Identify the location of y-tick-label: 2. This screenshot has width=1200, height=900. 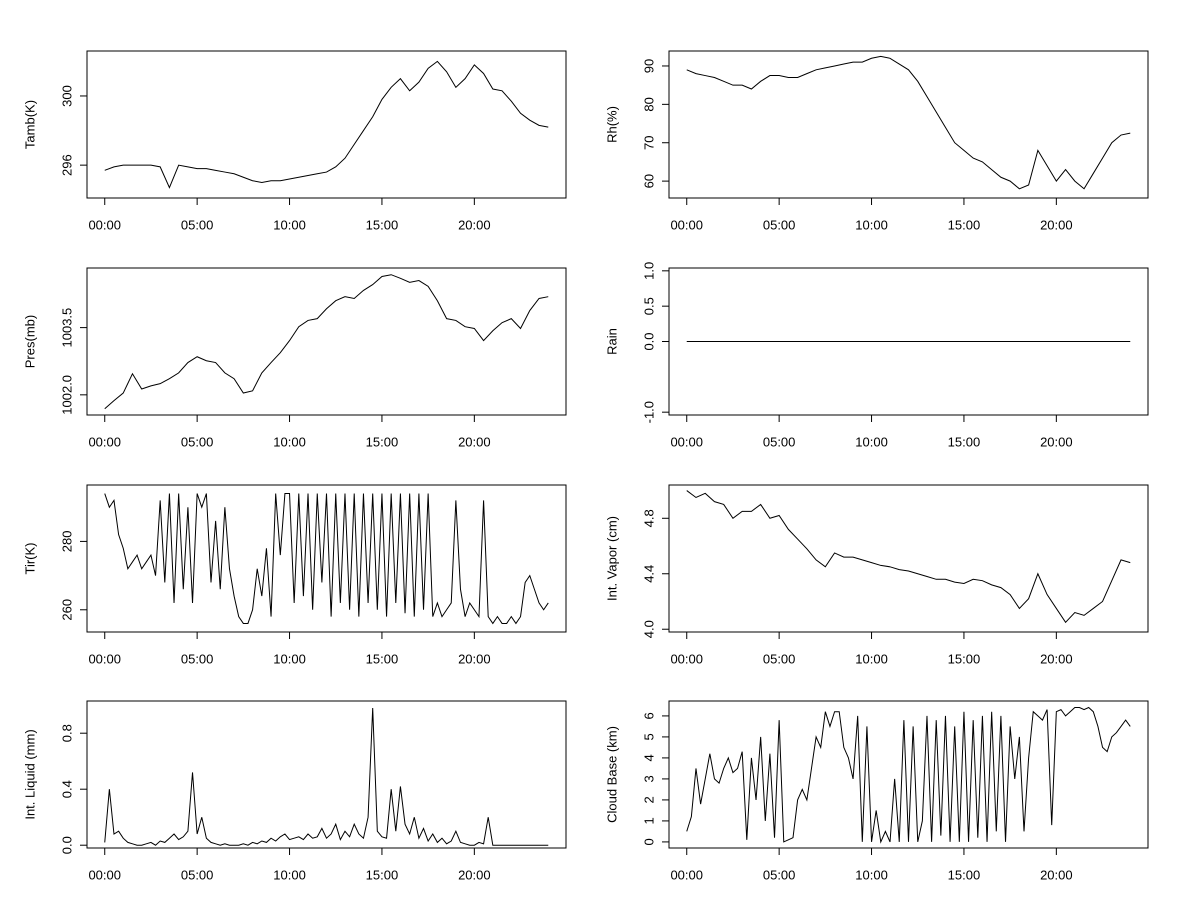
(648, 799).